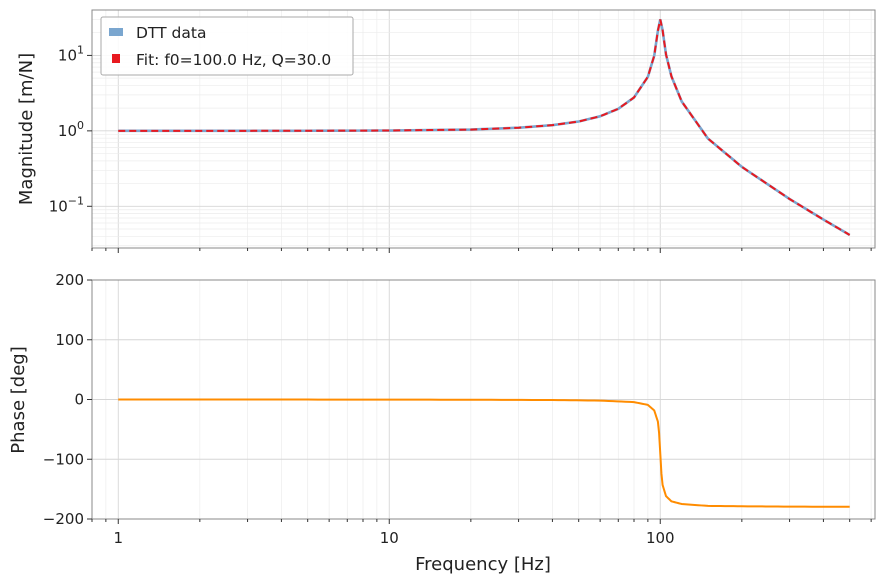  Describe the element at coordinates (660, 538) in the screenshot. I see `x-tick-label: 100` at that location.